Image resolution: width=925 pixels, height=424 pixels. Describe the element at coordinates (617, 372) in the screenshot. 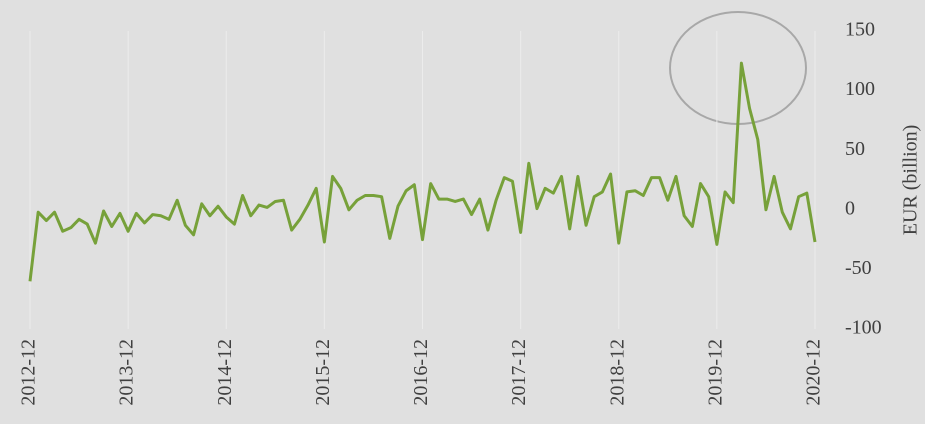

I see `x-tick-label: 2018-12` at that location.